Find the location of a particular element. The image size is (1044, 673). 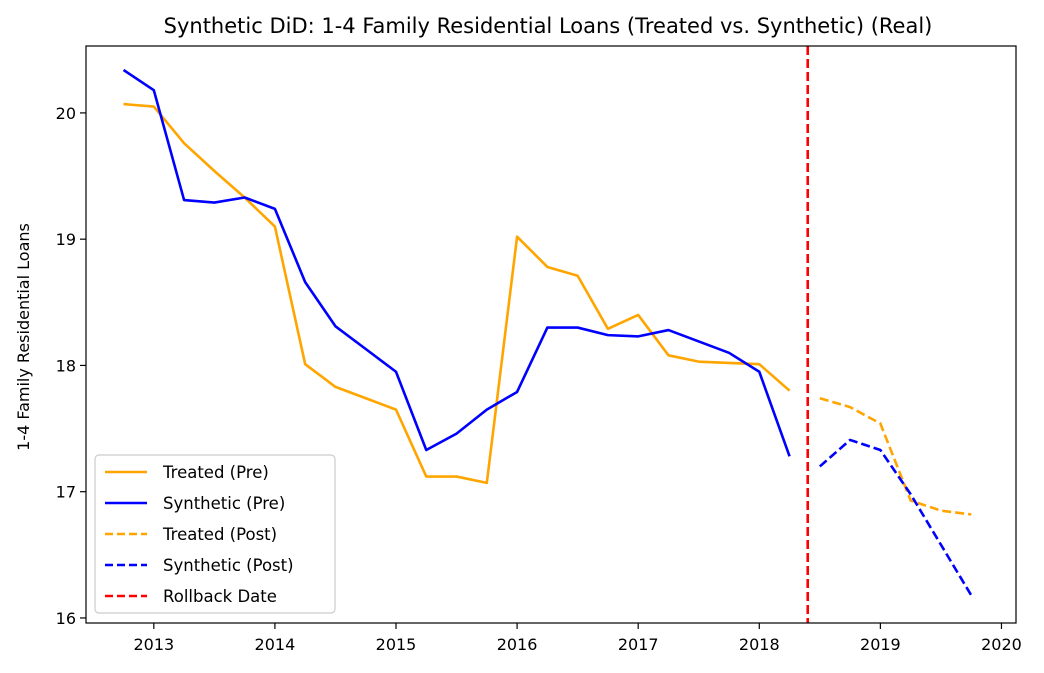

x-tick-label: 2014 is located at coordinates (275, 644).